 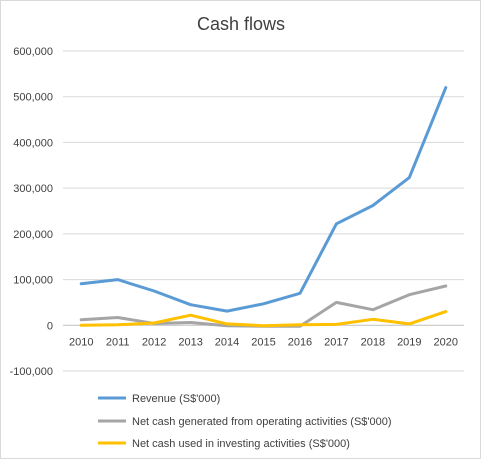 I want to click on y-tick-label: 100,000, so click(x=33, y=281).